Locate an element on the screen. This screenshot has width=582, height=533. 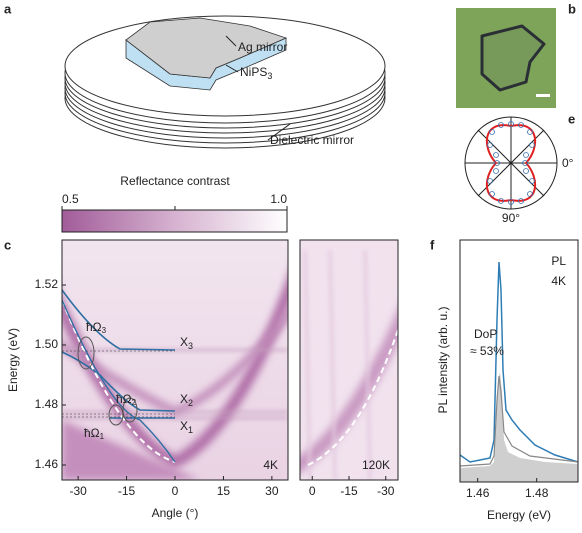
flake-outline is located at coordinates (513, 58).